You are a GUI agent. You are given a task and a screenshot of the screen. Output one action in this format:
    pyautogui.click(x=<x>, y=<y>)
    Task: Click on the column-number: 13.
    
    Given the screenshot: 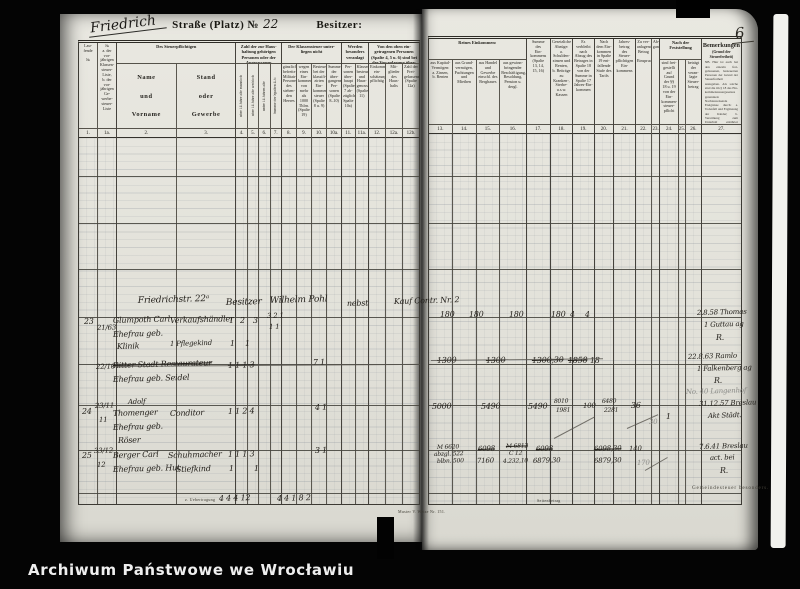 What is the action you would take?
    pyautogui.click(x=440, y=129)
    